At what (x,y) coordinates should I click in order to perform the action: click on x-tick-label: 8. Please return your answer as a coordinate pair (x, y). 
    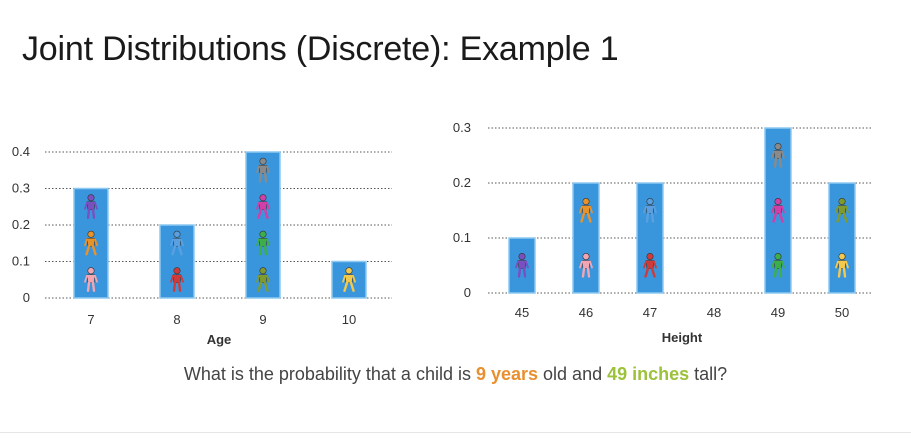
    Looking at the image, I should click on (176, 319).